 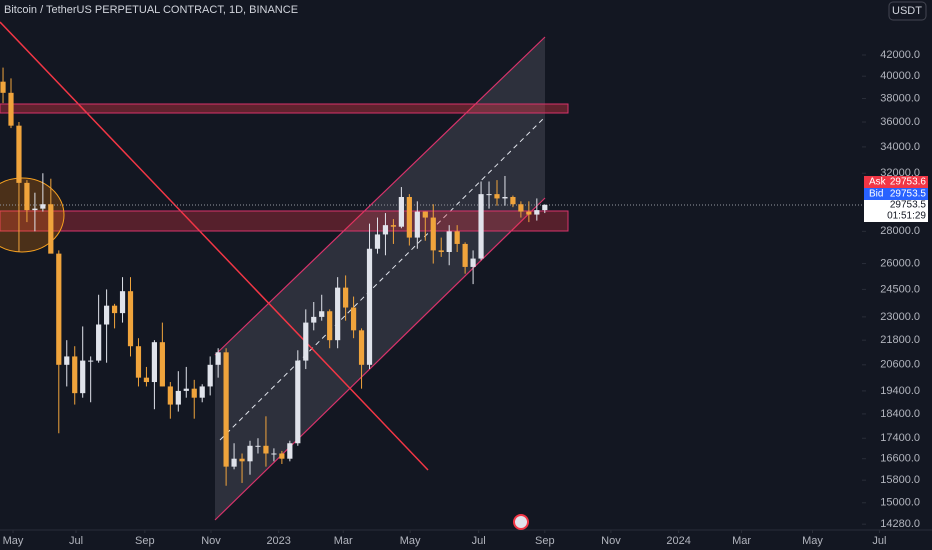 I want to click on y-tick-label: 16600.0, so click(x=900, y=459).